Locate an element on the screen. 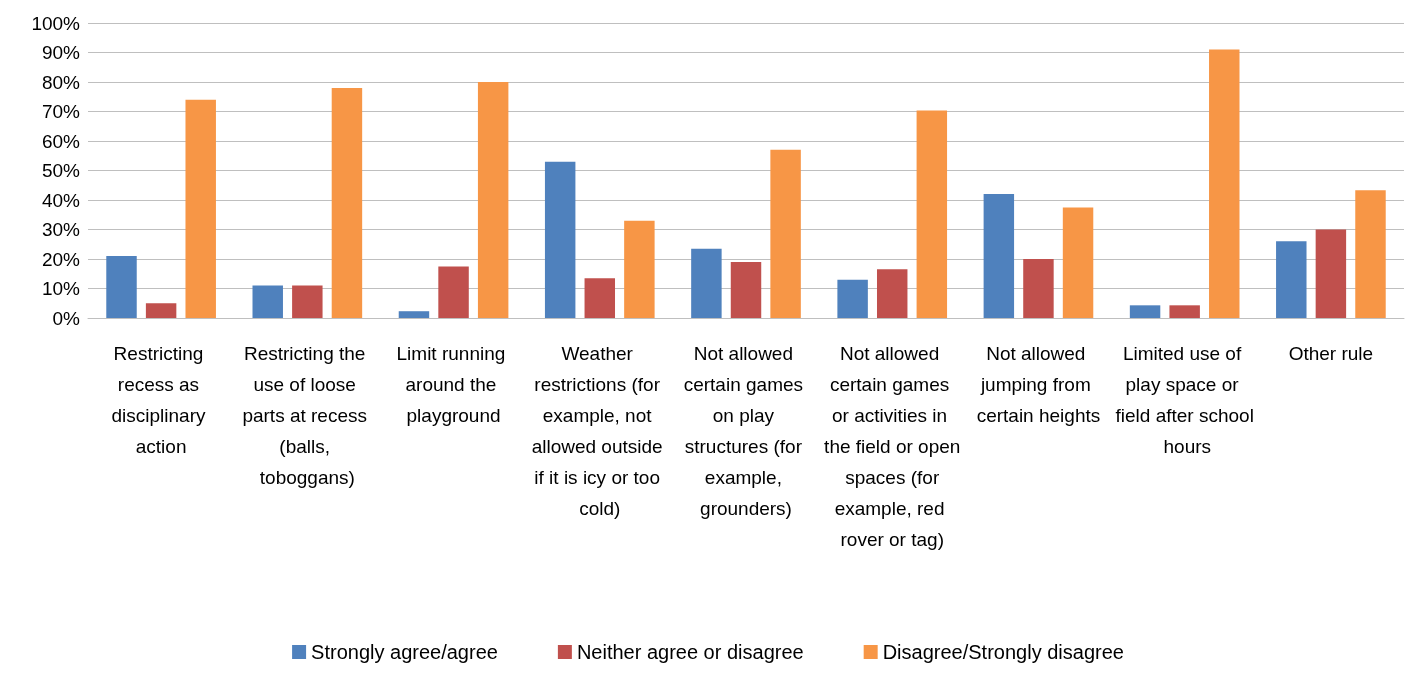 The width and height of the screenshot is (1421, 686). x-tick-label: Not allowed certain games on play structures (for example, grounders) is located at coordinates (746, 431).